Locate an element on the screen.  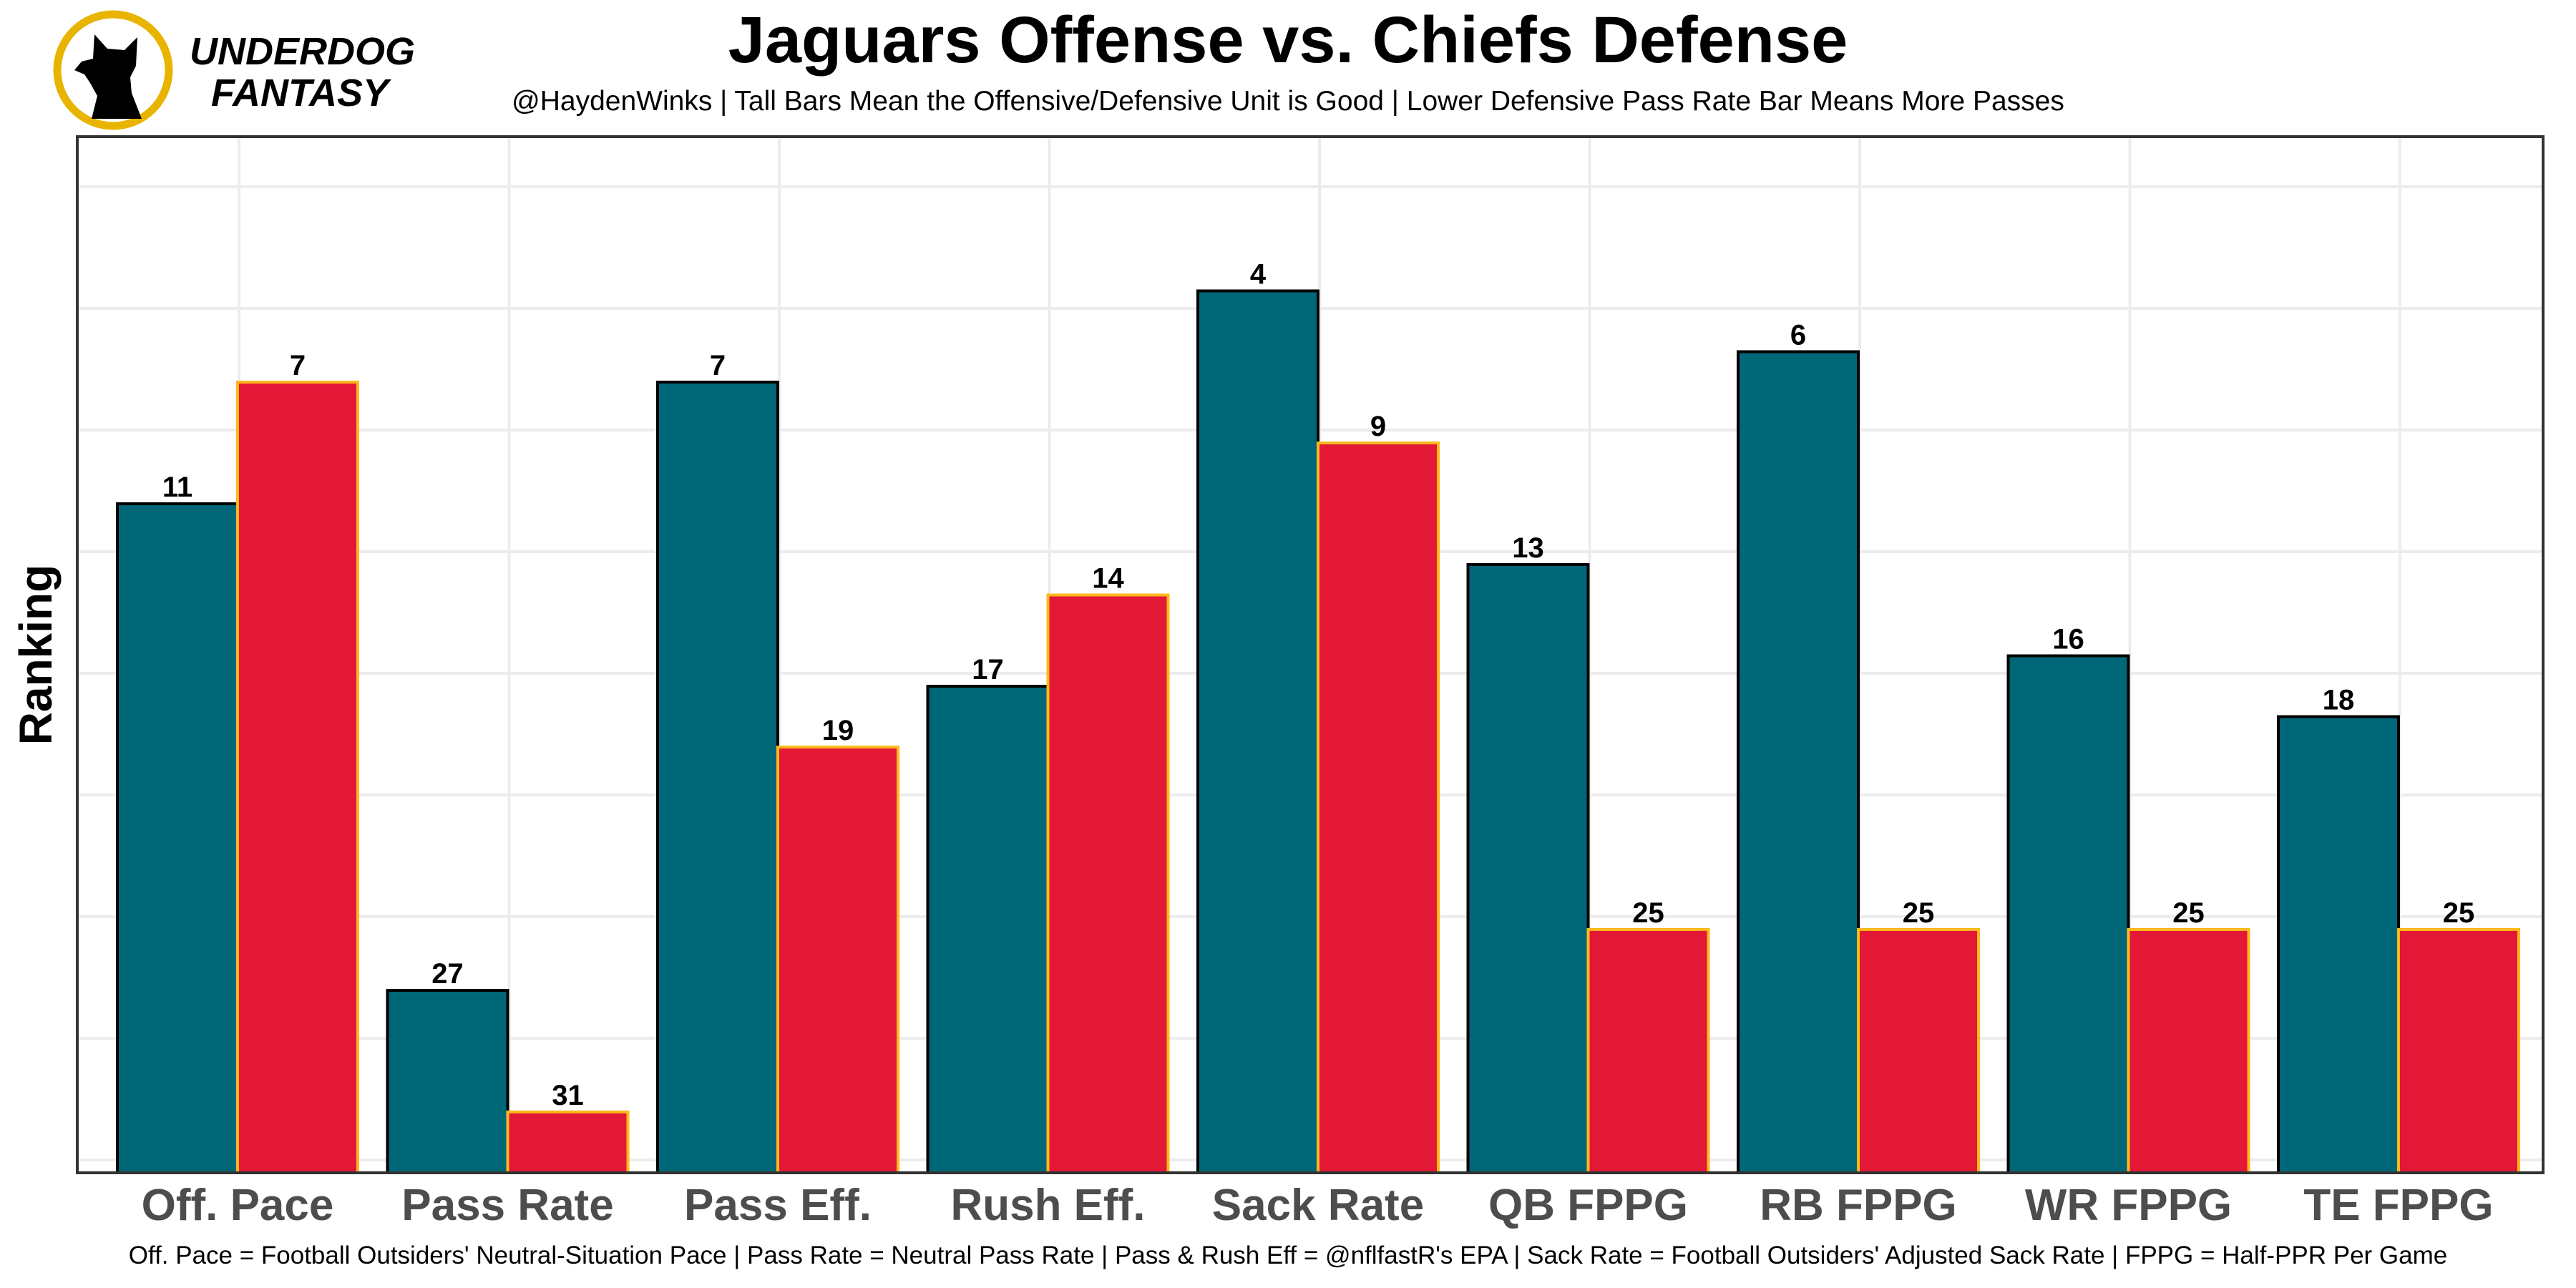
dog-icon is located at coordinates (108, 76).